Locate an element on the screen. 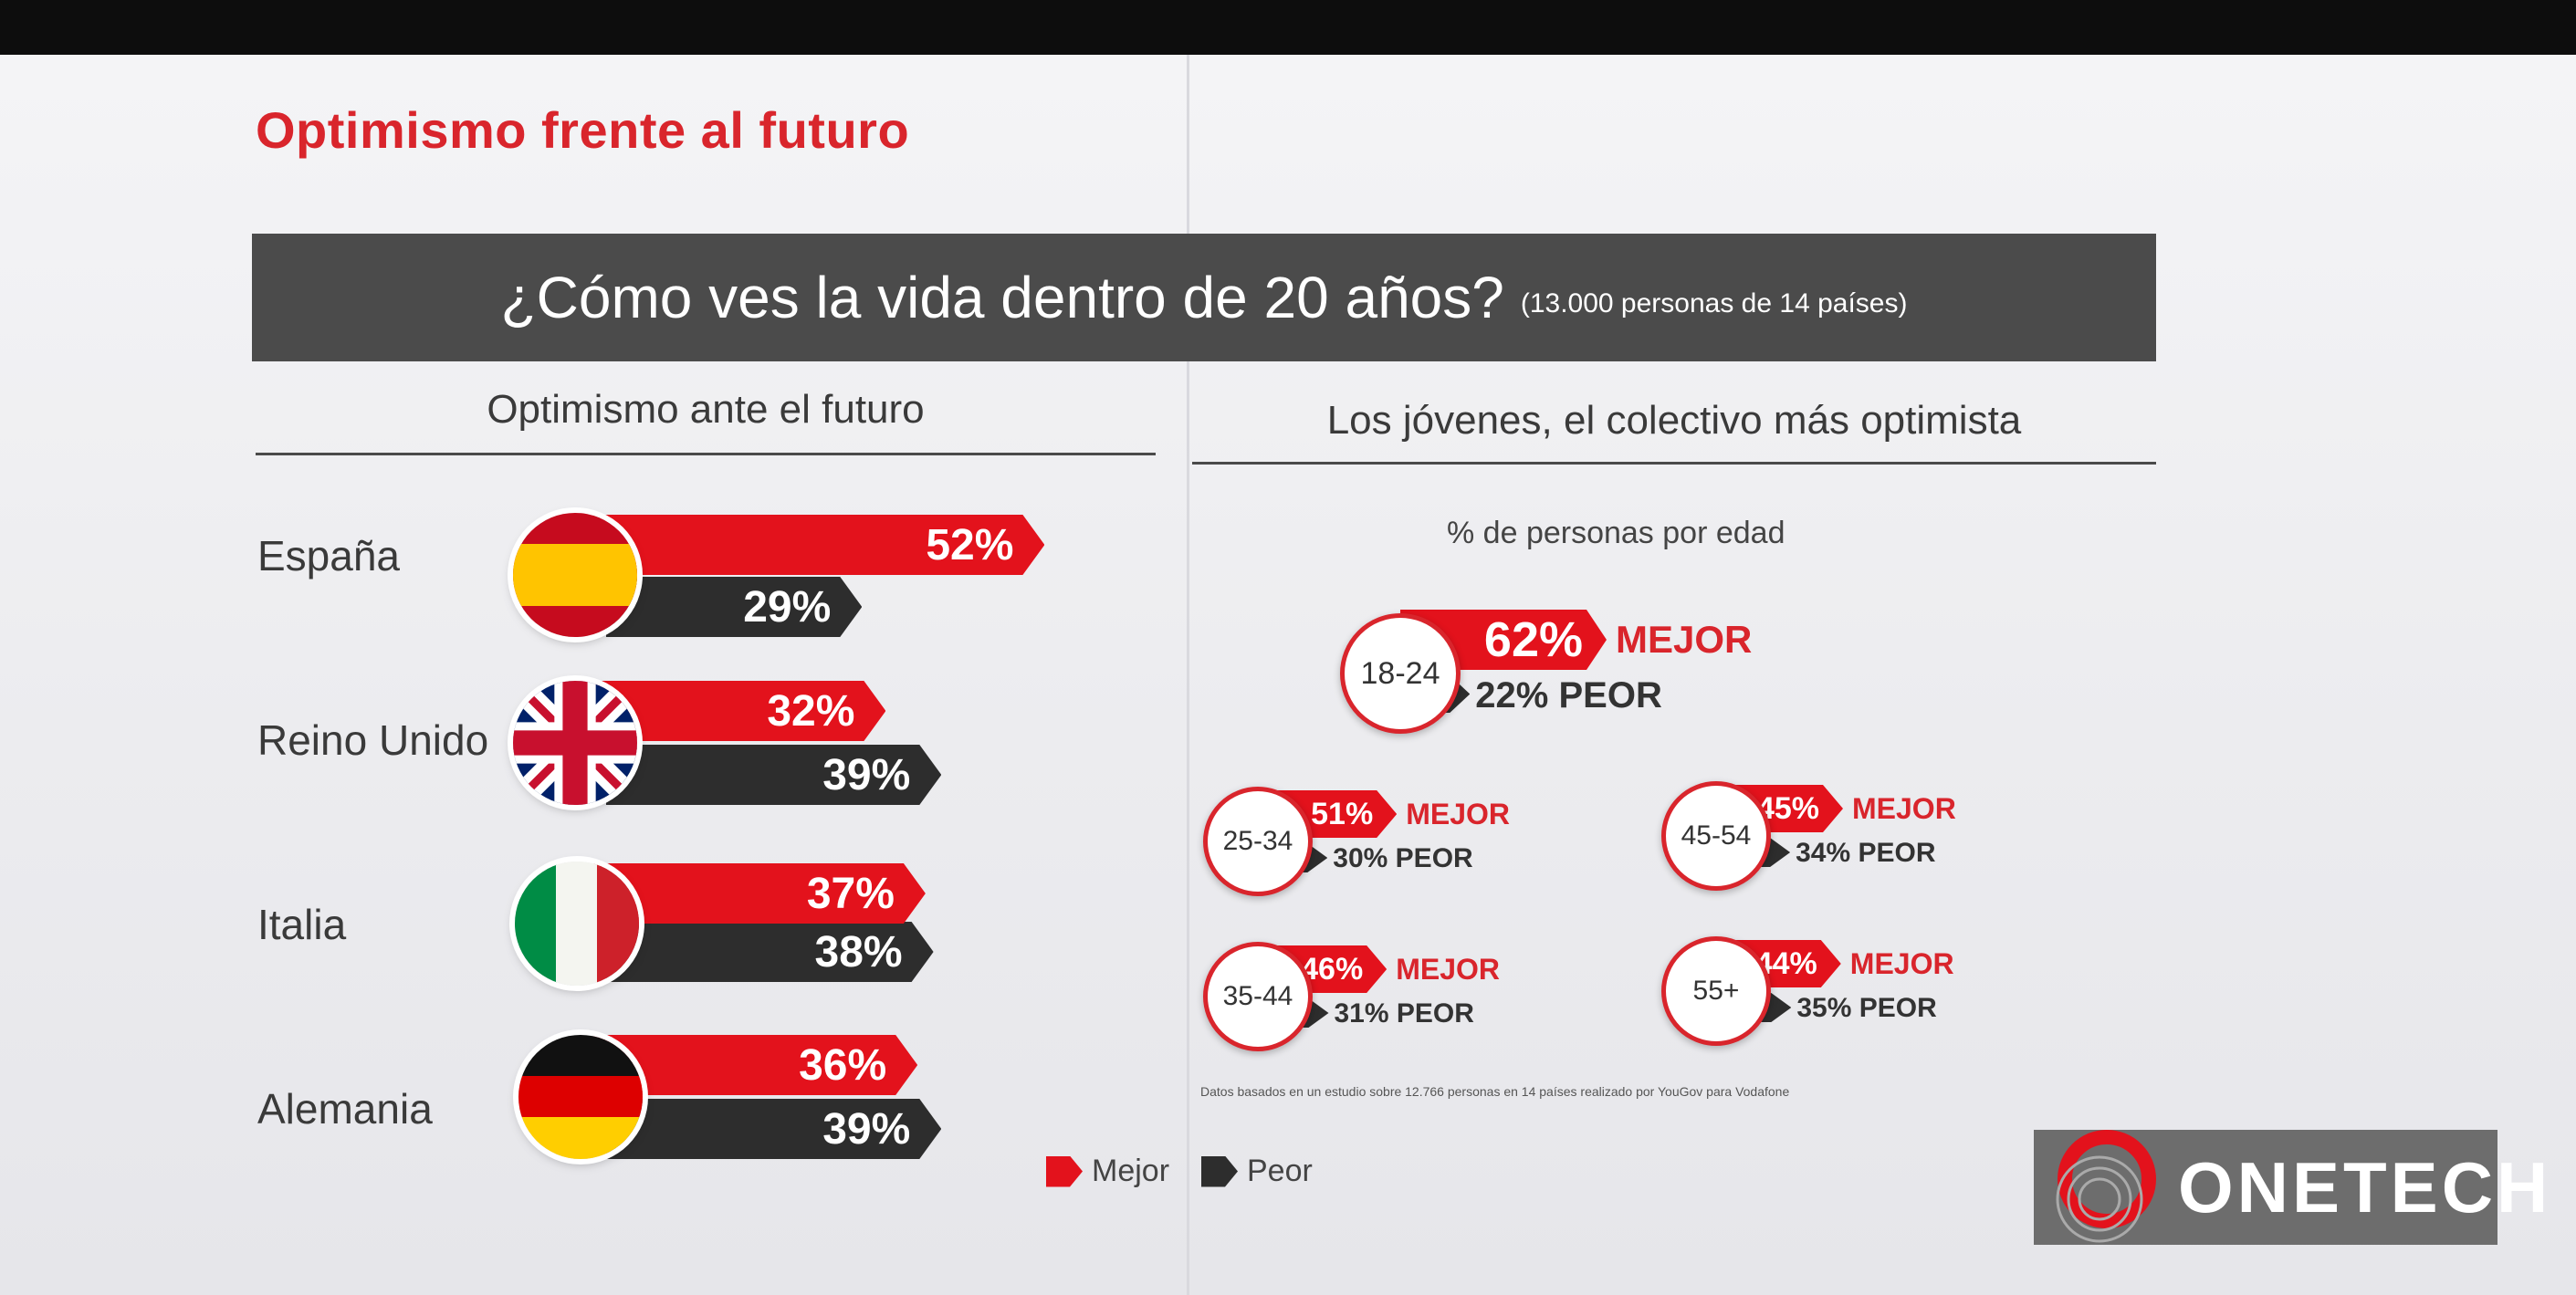  germany-flag-icon is located at coordinates (581, 1097).